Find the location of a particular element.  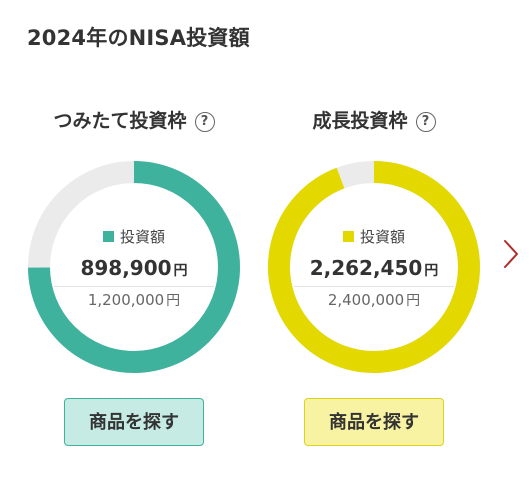

card-title: 成長投資枠? is located at coordinates (374, 119).